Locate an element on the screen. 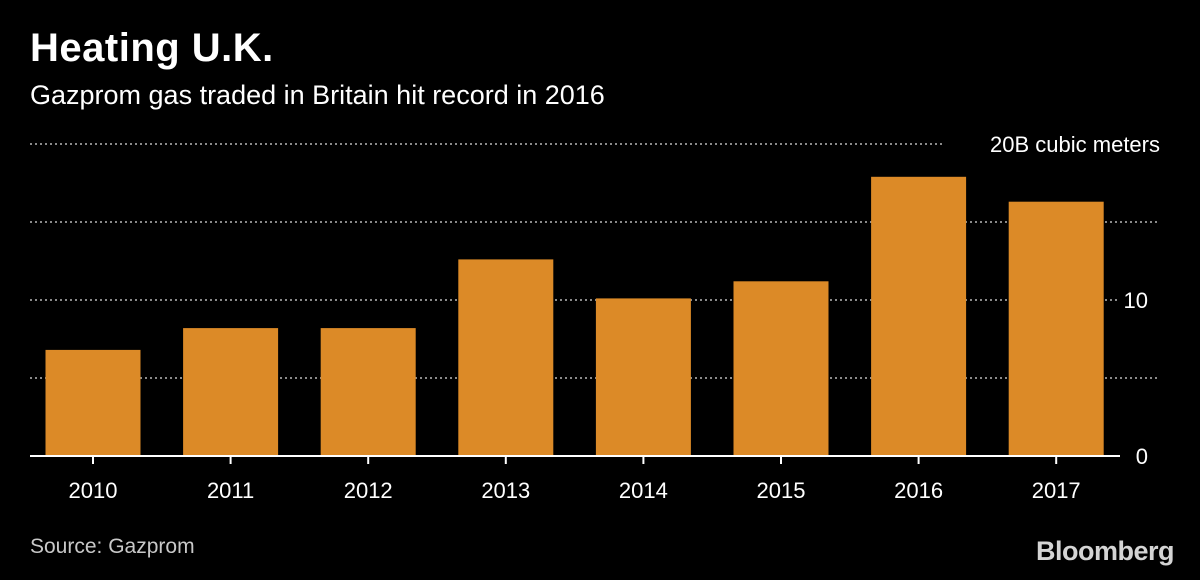 This screenshot has width=1200, height=580. y-tick-label-0: 0 is located at coordinates (1142, 456).